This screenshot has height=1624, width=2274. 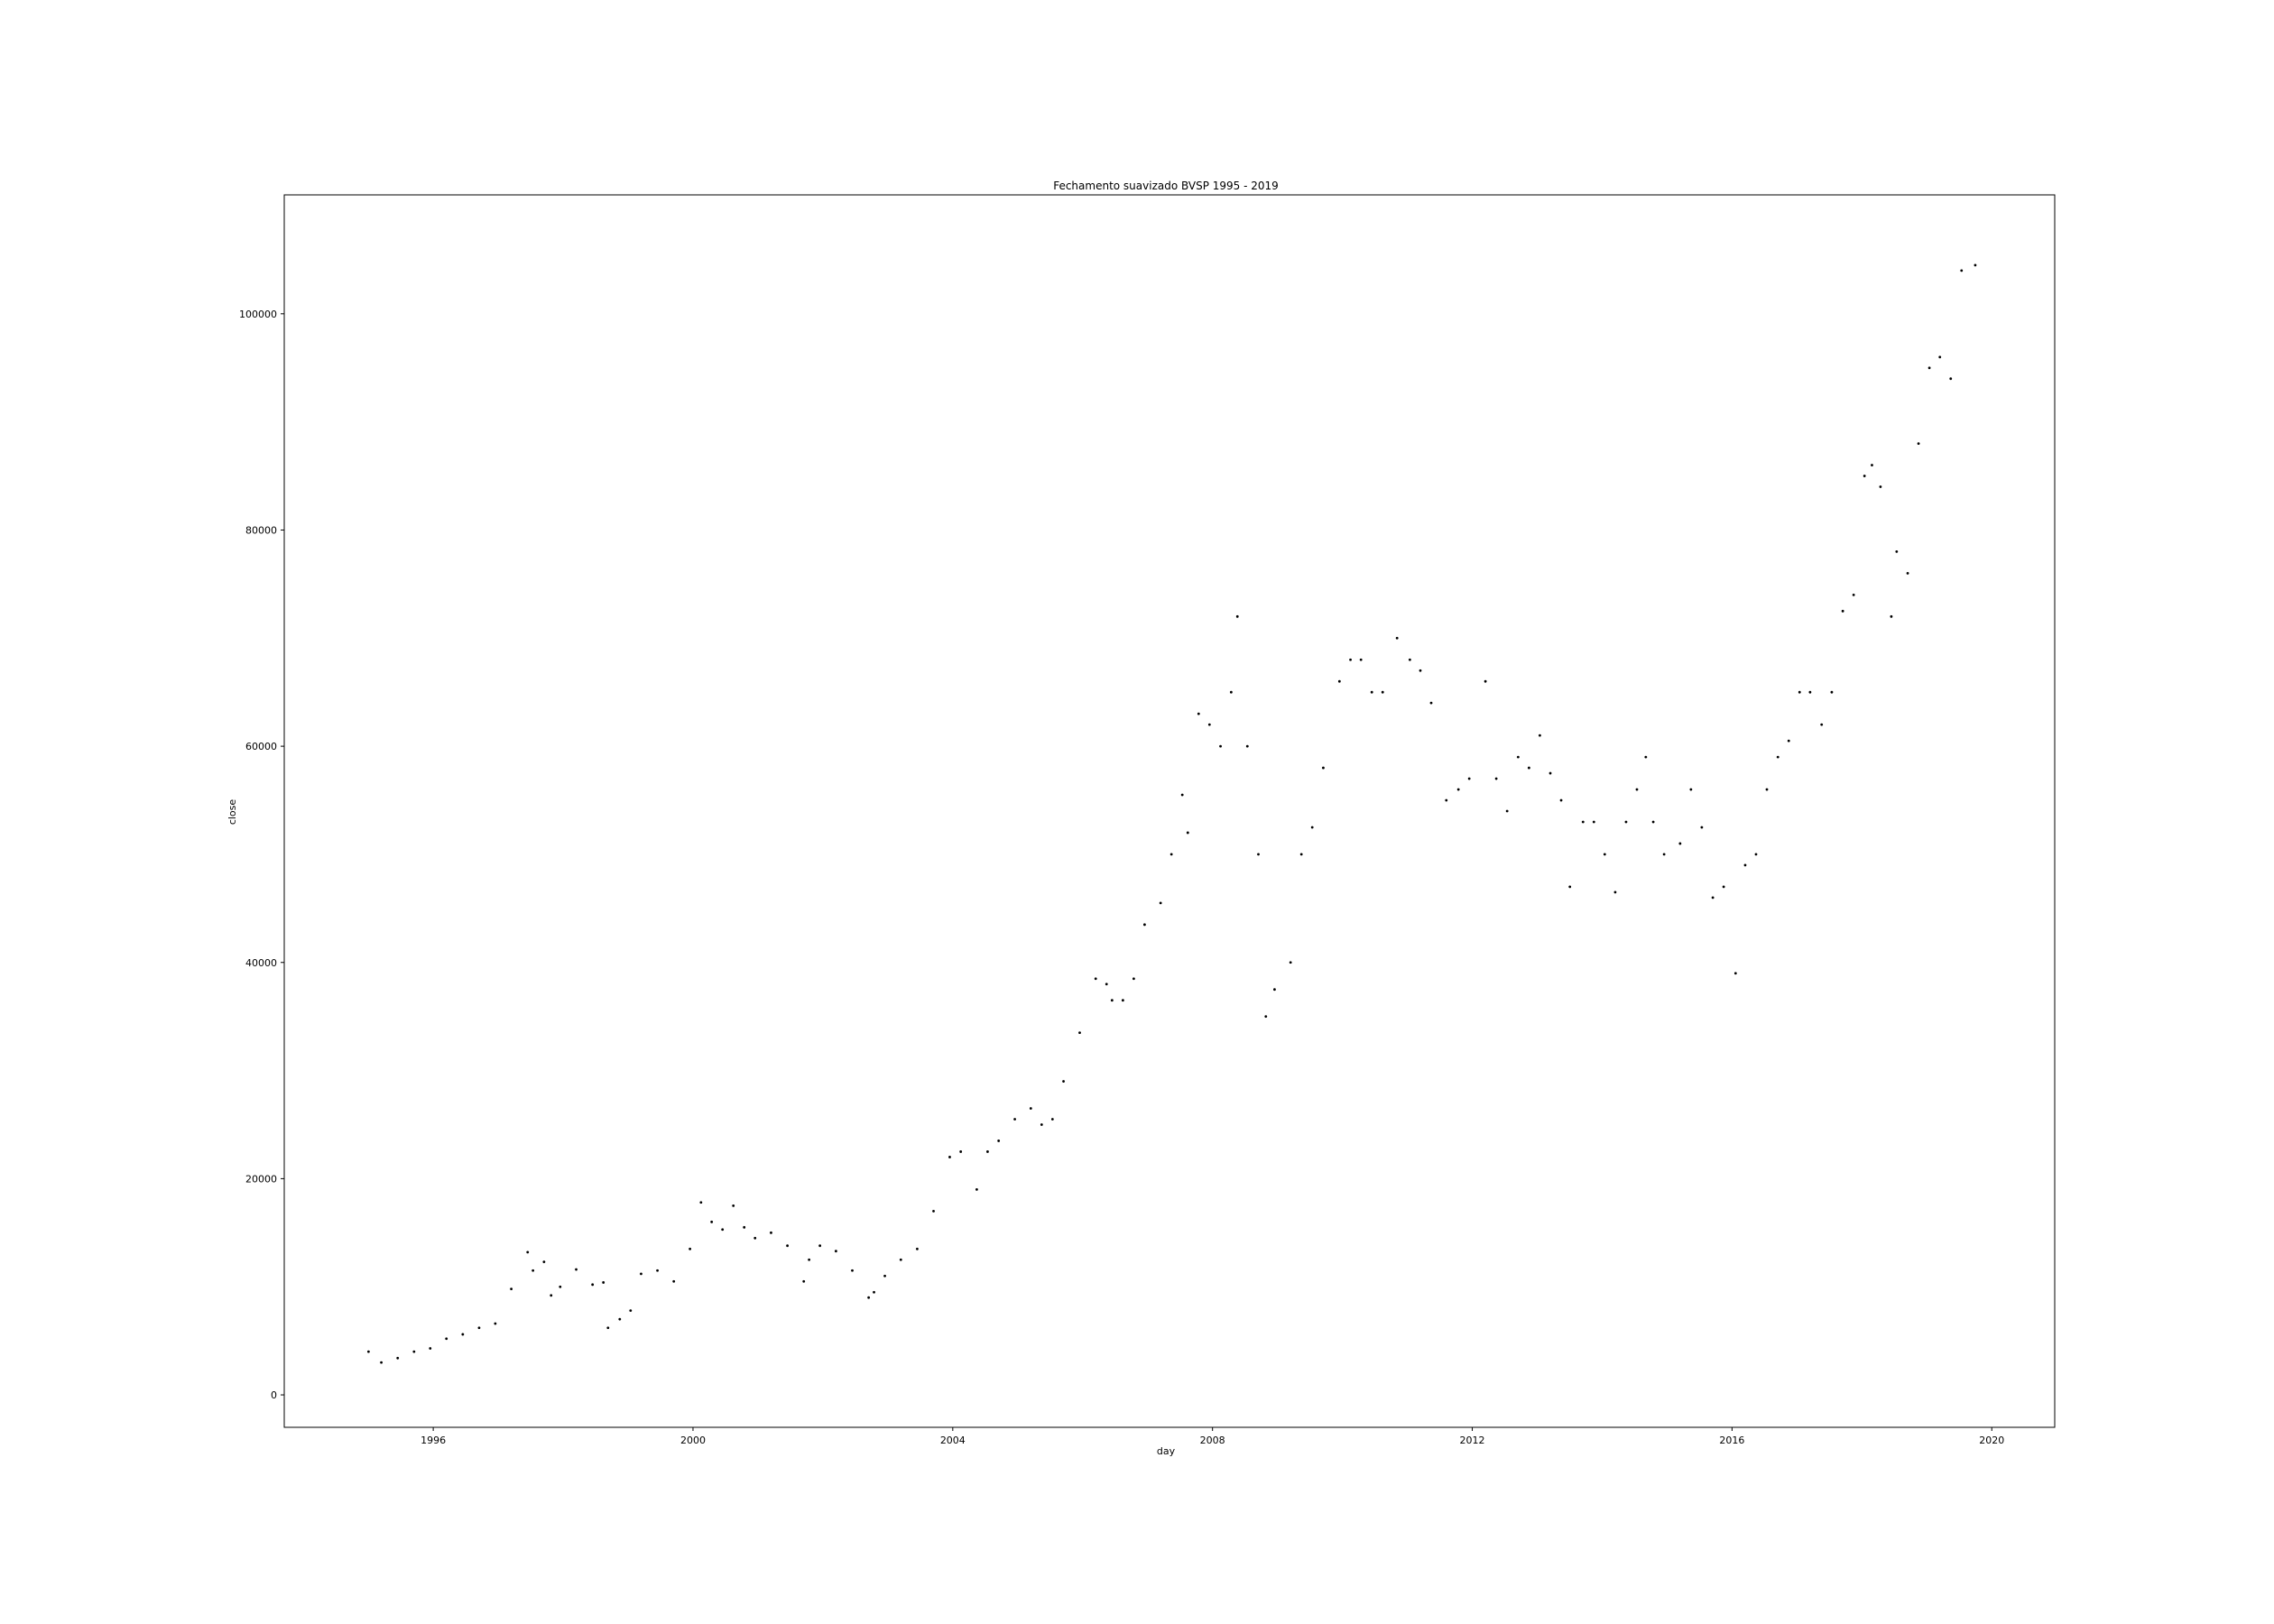 I want to click on x-axis: 1996 2000 2004 2008 2012 2016 2020, so click(x=1213, y=1436).